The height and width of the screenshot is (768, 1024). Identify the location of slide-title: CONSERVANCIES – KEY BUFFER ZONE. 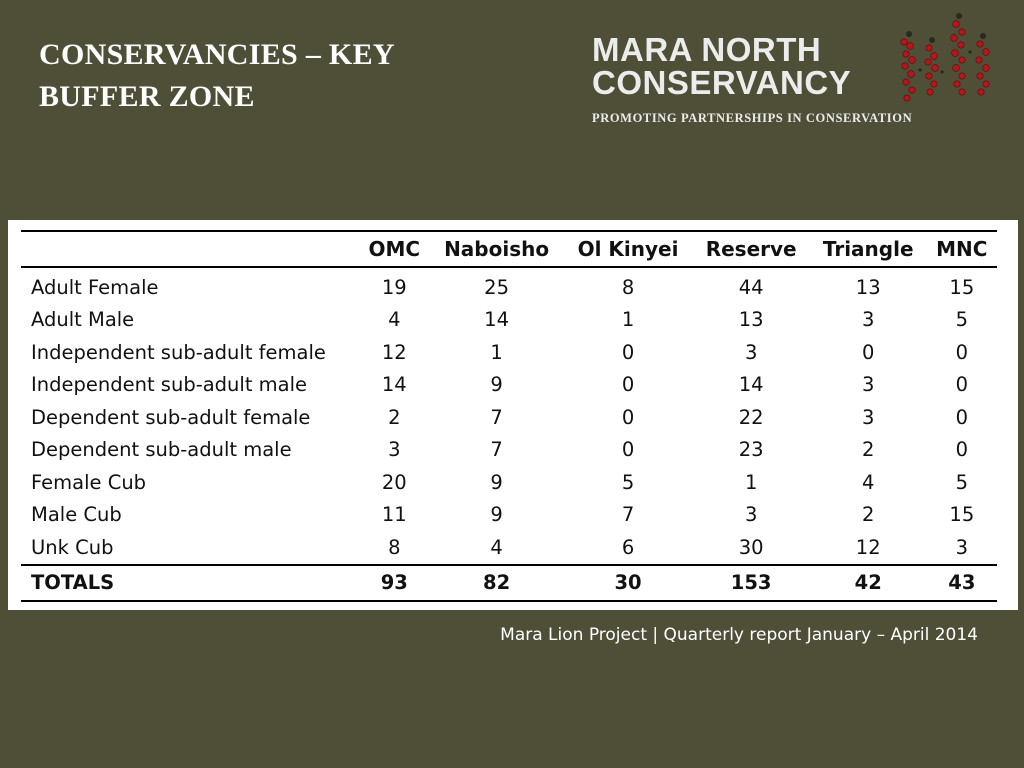
(217, 76).